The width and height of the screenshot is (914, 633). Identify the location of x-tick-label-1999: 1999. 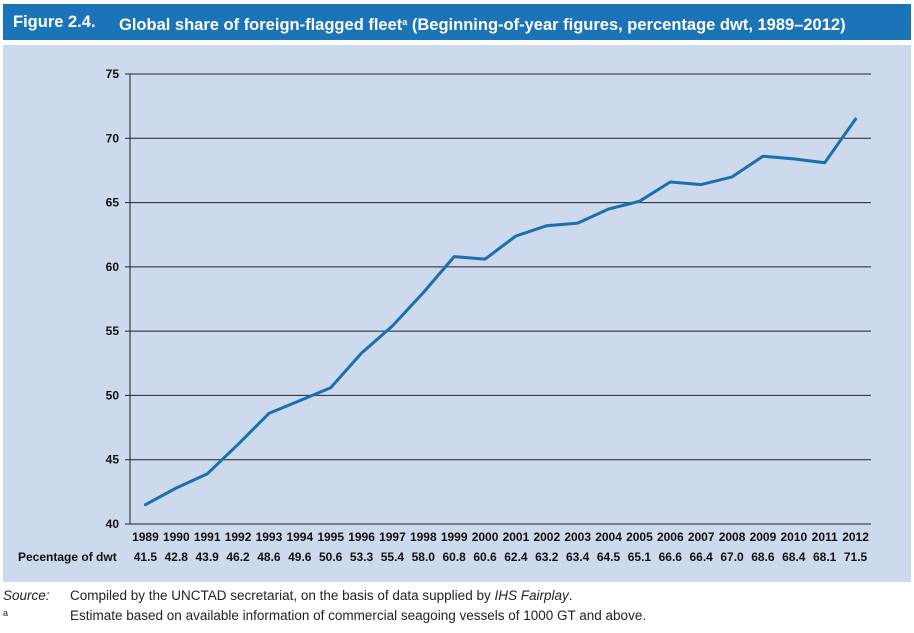
(454, 537).